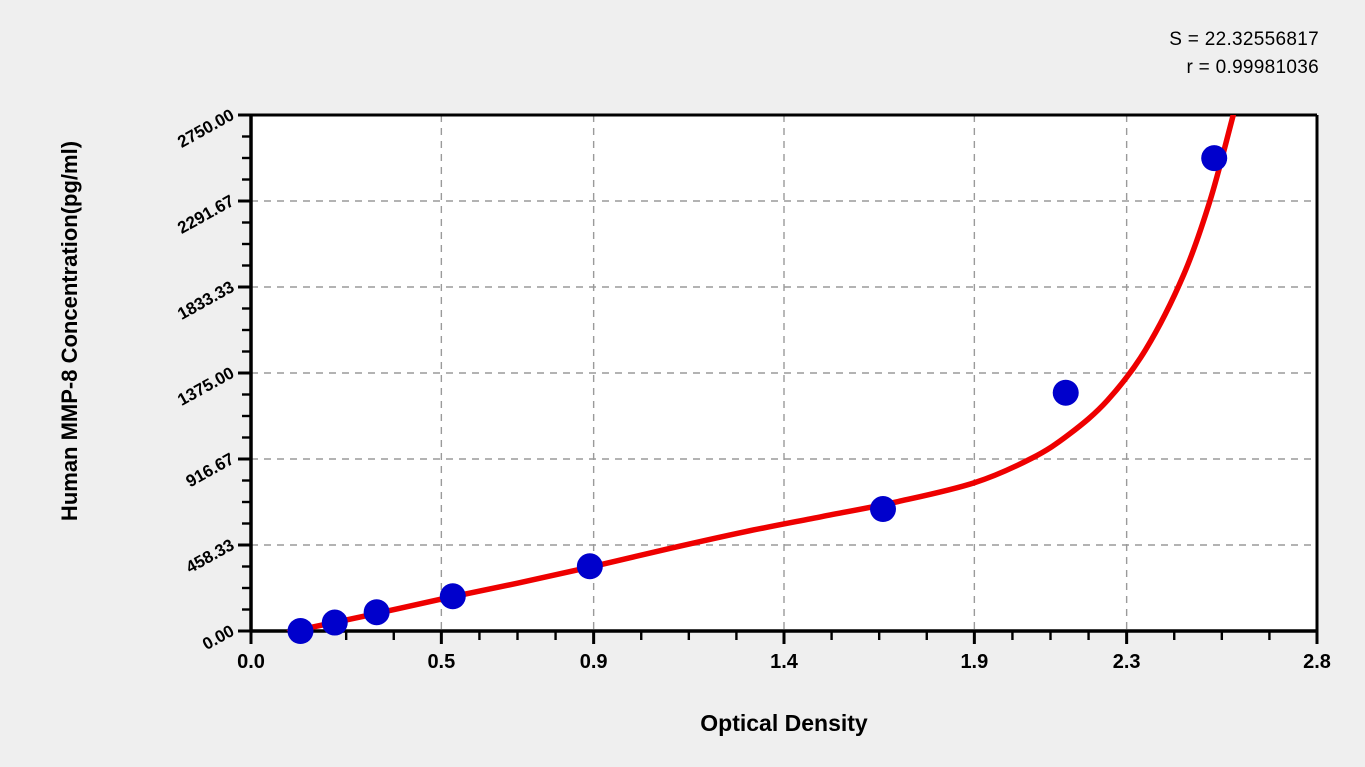  I want to click on s-value-label: S = 22.32556817, so click(1244, 39).